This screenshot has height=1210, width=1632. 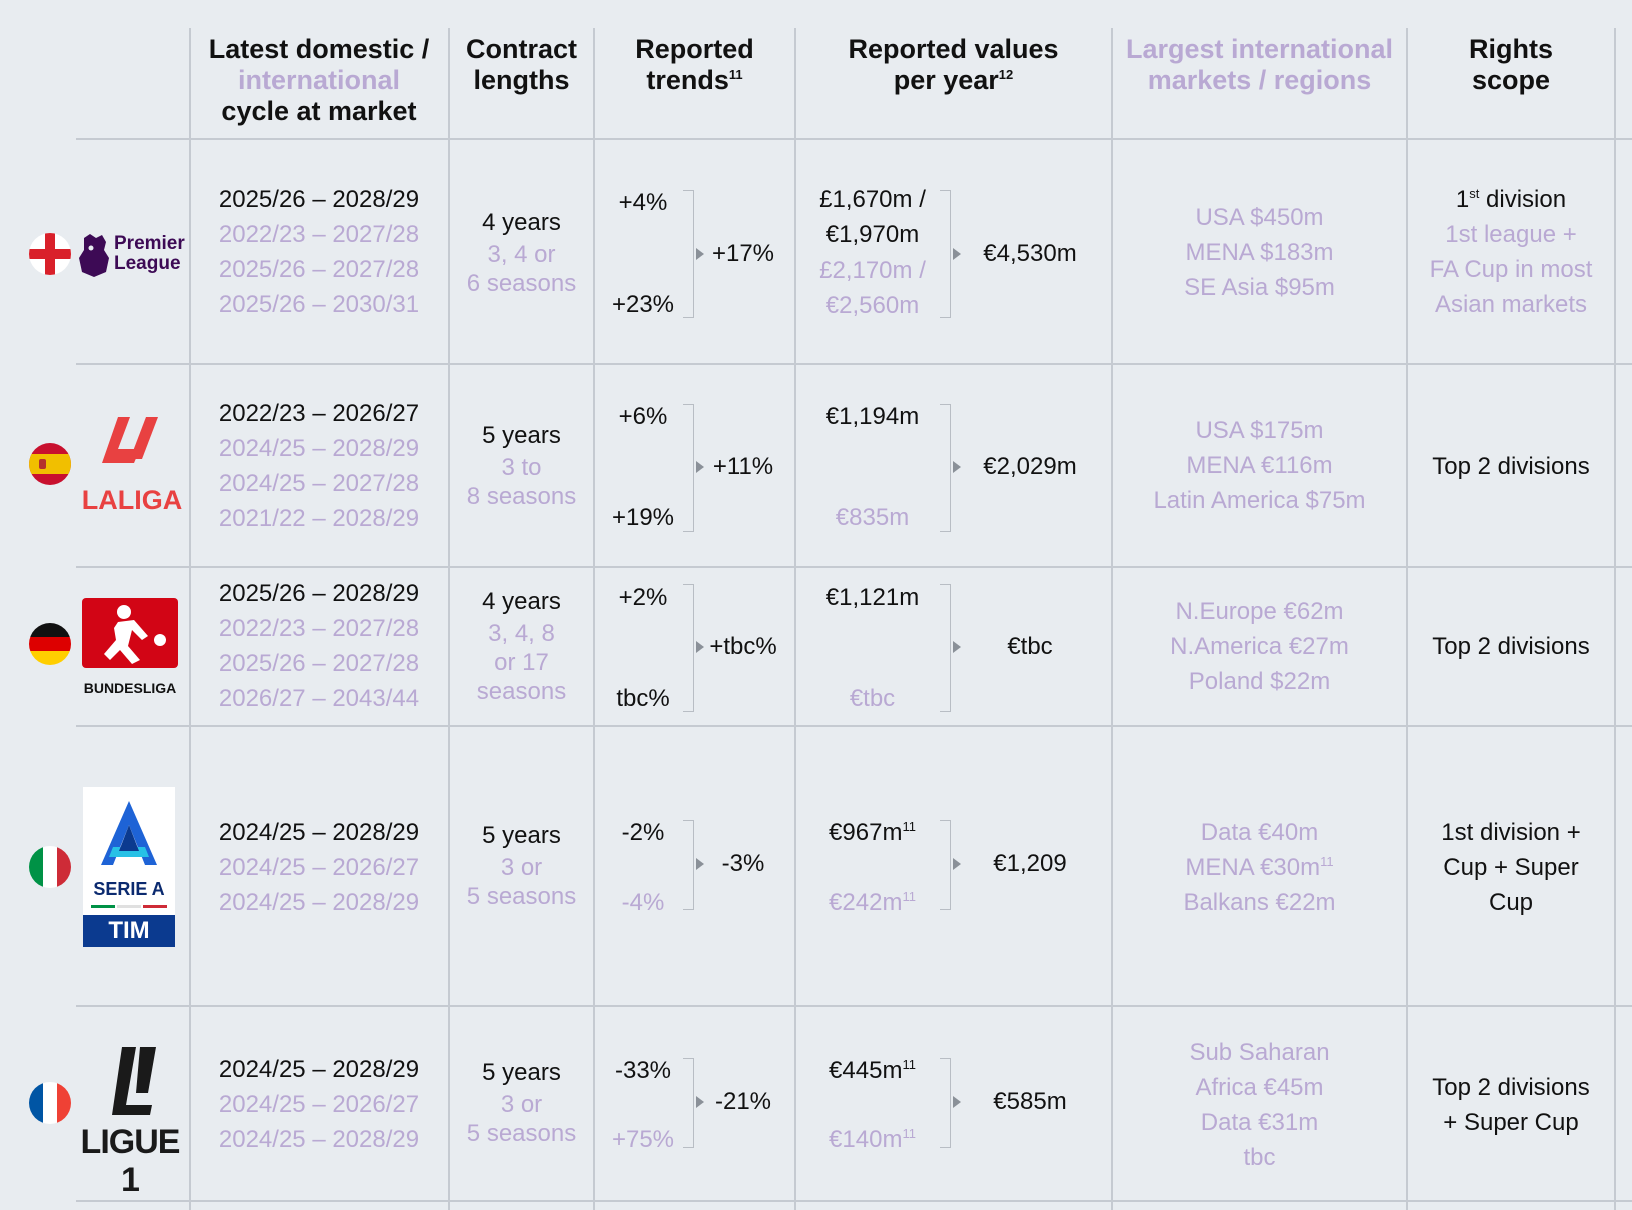 What do you see at coordinates (521, 253) in the screenshot?
I see `contract-length: 4 years 3, 4 or 6 seasons` at bounding box center [521, 253].